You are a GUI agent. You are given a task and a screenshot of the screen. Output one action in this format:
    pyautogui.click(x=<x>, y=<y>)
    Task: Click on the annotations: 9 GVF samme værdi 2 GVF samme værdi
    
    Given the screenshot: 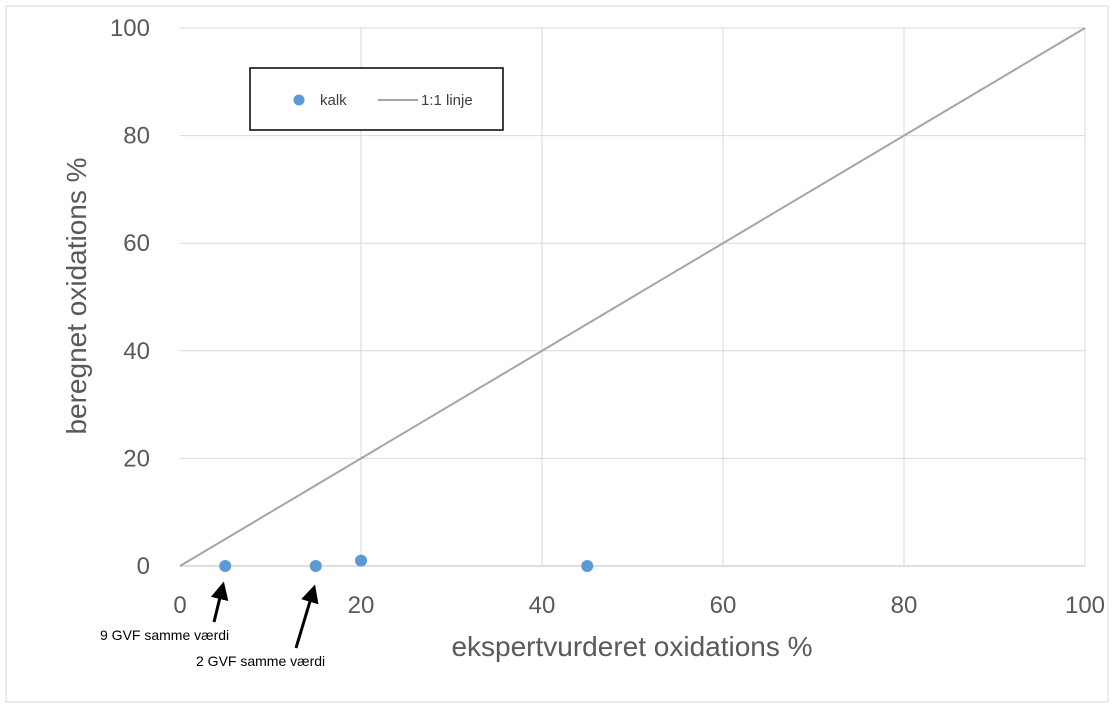 What is the action you would take?
    pyautogui.click(x=212, y=625)
    